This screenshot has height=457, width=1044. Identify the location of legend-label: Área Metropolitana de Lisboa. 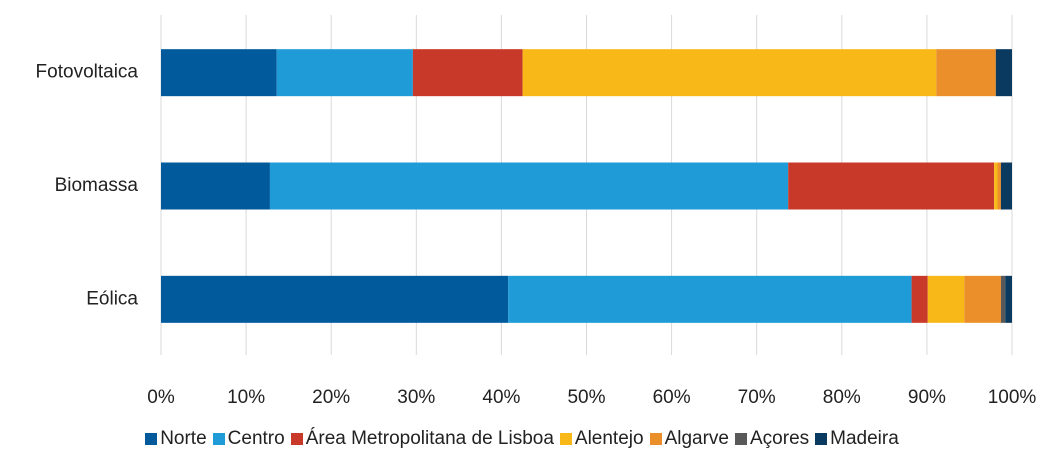
(429, 438).